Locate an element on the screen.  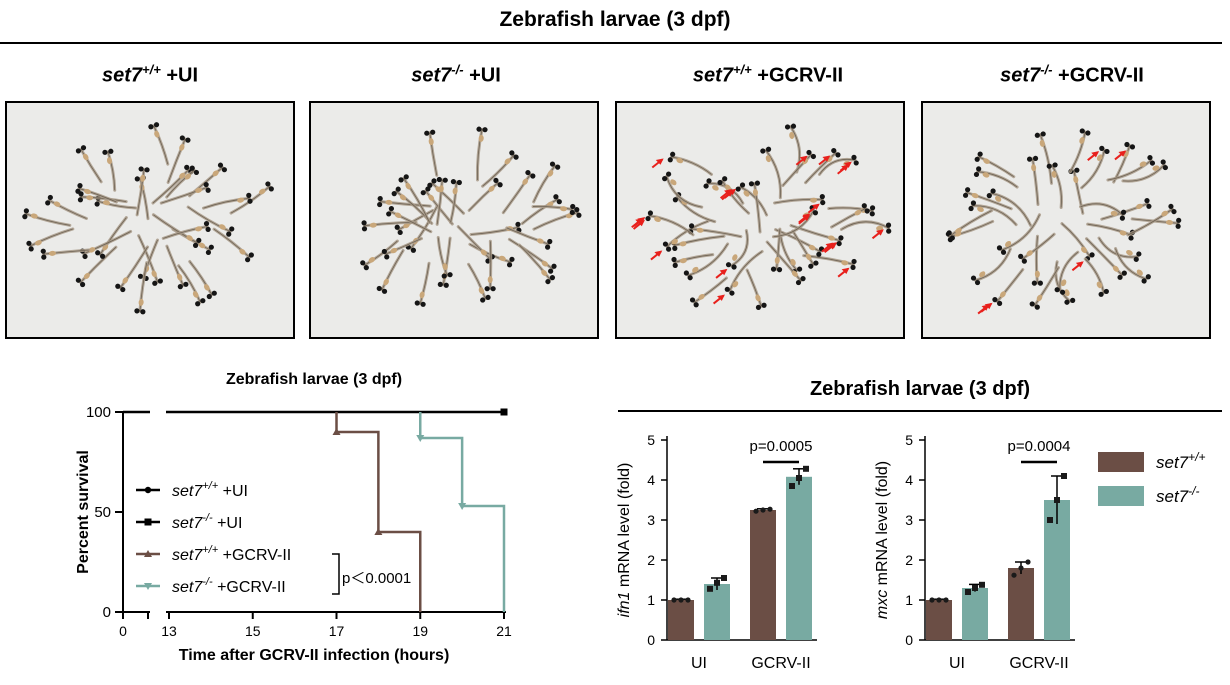
gene-name: mxc is located at coordinates (882, 604).